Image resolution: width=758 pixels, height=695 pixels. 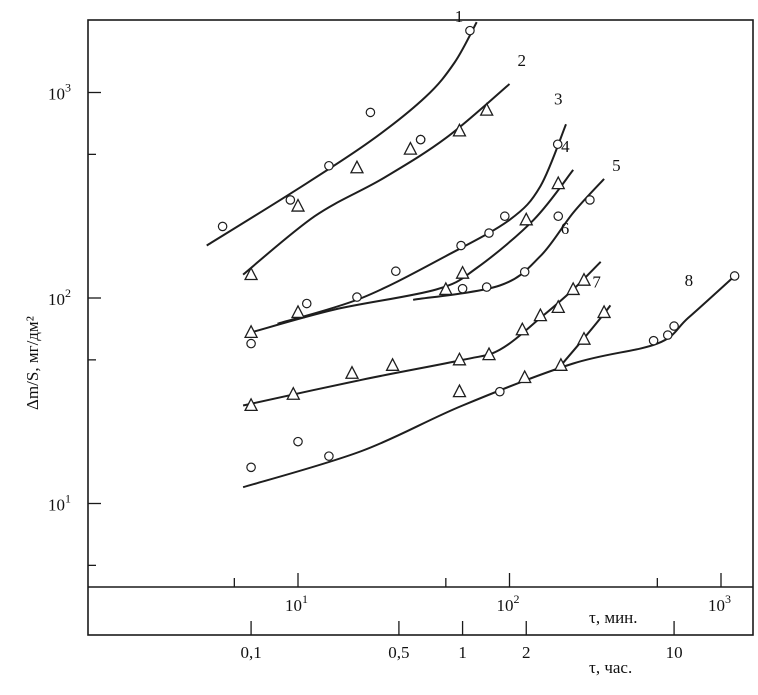 I want to click on x-tick-label-hours: 1, so click(x=462, y=652).